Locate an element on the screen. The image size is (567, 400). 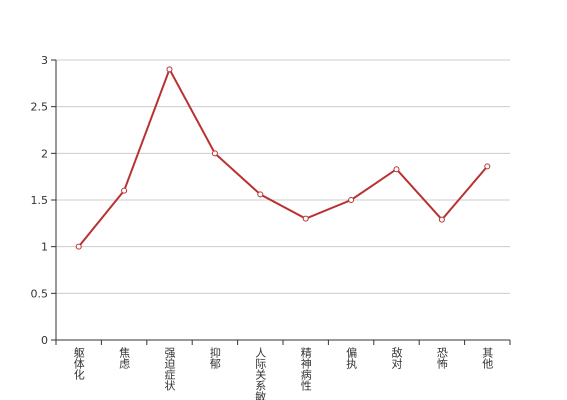
x-tick-label: 其他 is located at coordinates (487, 358).